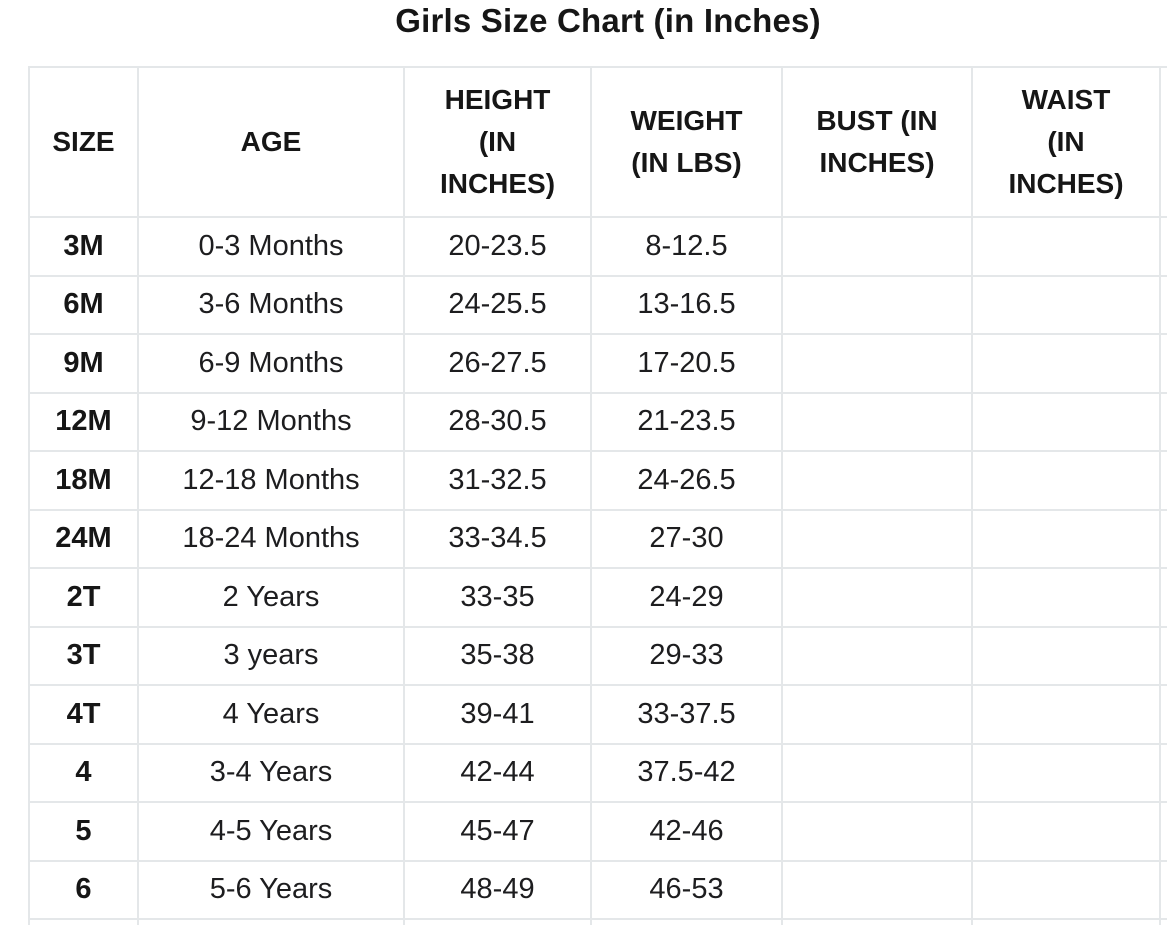 The width and height of the screenshot is (1167, 925). What do you see at coordinates (497, 363) in the screenshot?
I see `height-cell: 26-27.5` at bounding box center [497, 363].